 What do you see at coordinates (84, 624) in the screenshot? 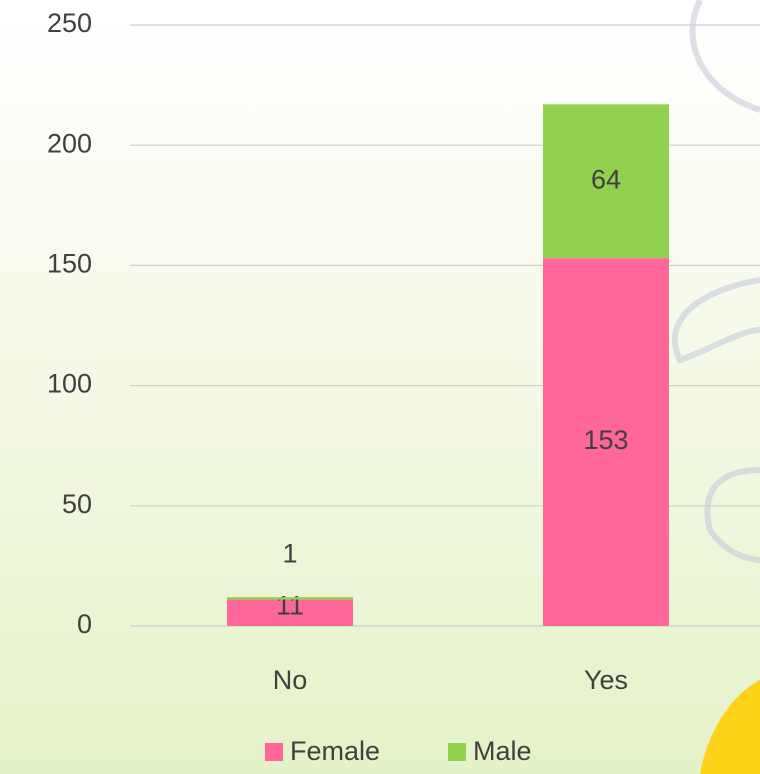
I see `y-tick-label: 0` at bounding box center [84, 624].